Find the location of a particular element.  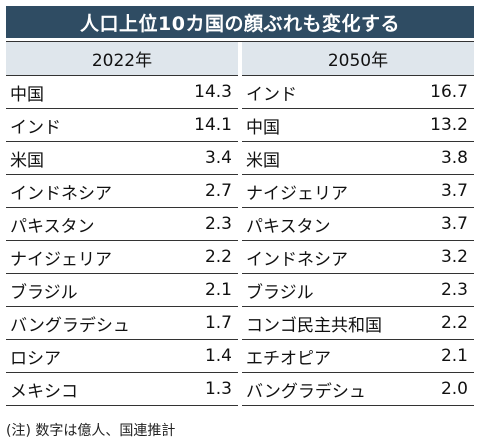

table-row: インド 16.7 is located at coordinates (358, 92).